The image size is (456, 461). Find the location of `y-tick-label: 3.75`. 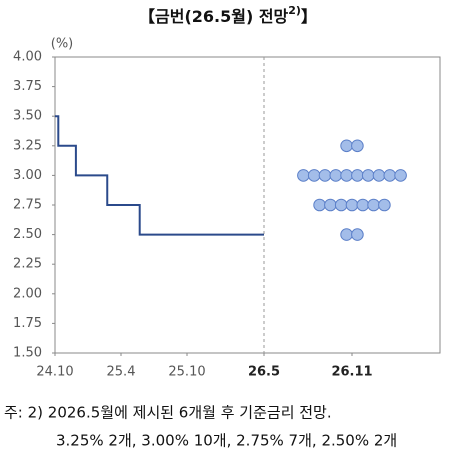

y-tick-label: 3.75 is located at coordinates (27, 86).